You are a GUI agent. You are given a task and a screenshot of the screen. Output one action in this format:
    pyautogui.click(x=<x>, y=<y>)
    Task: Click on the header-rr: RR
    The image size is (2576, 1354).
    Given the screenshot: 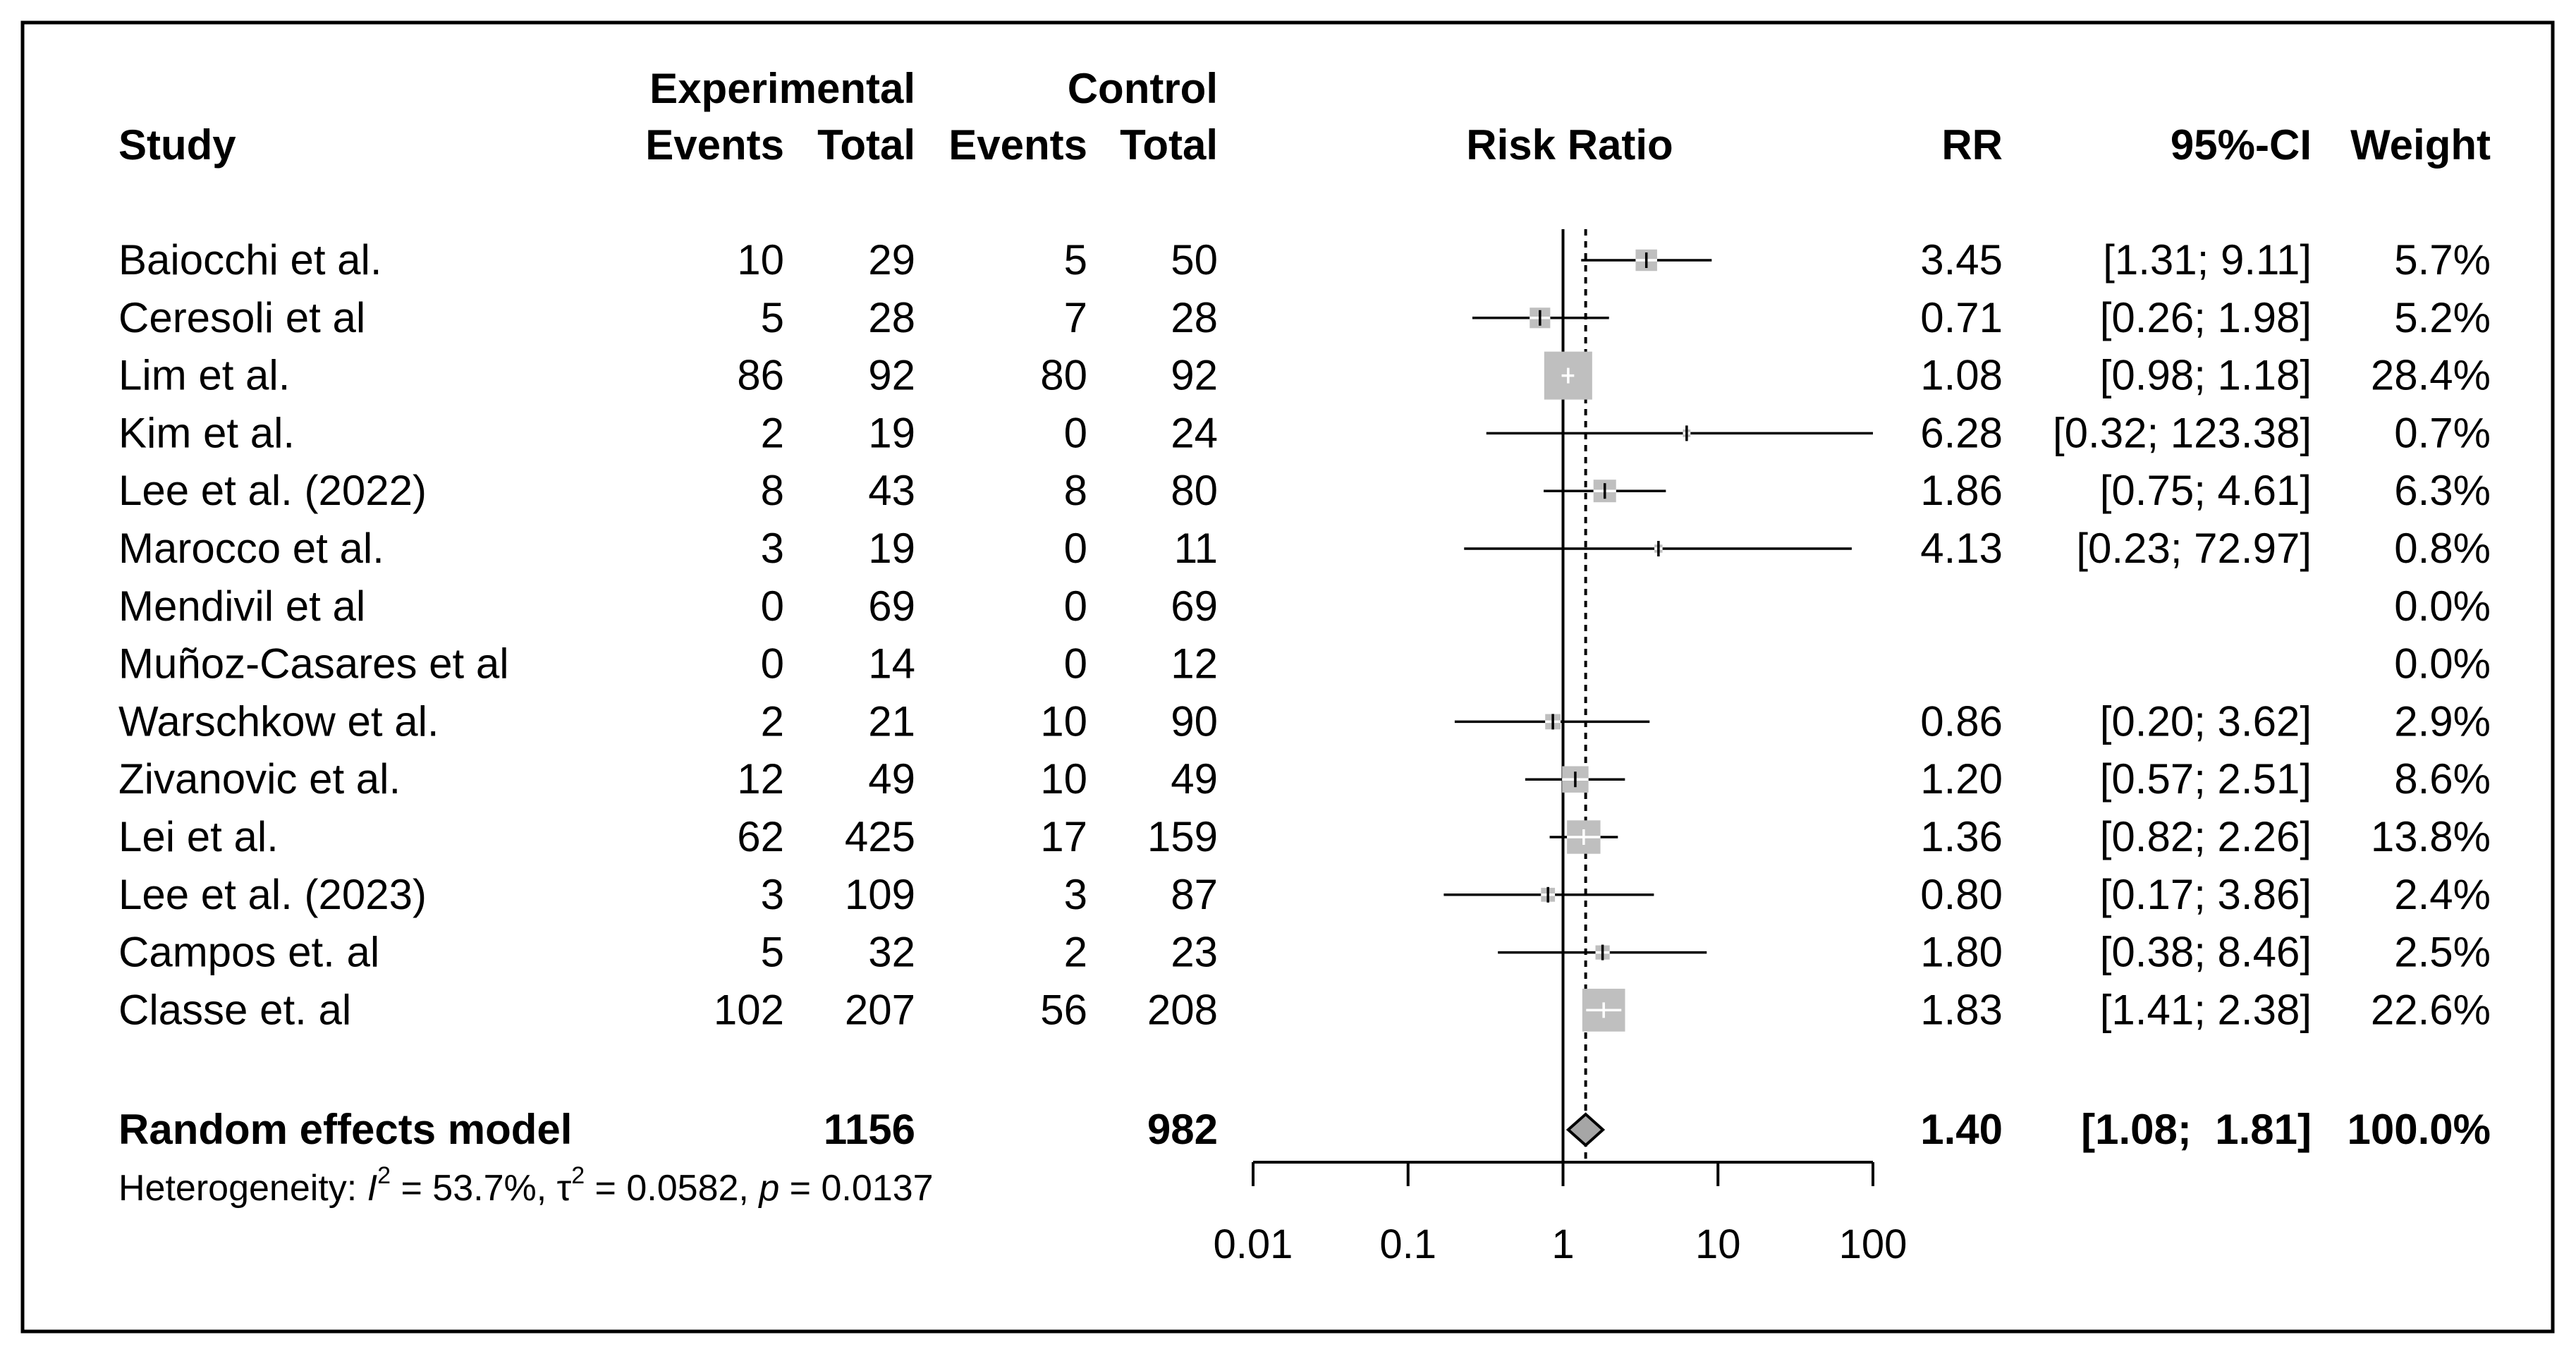 What is the action you would take?
    pyautogui.click(x=1972, y=145)
    